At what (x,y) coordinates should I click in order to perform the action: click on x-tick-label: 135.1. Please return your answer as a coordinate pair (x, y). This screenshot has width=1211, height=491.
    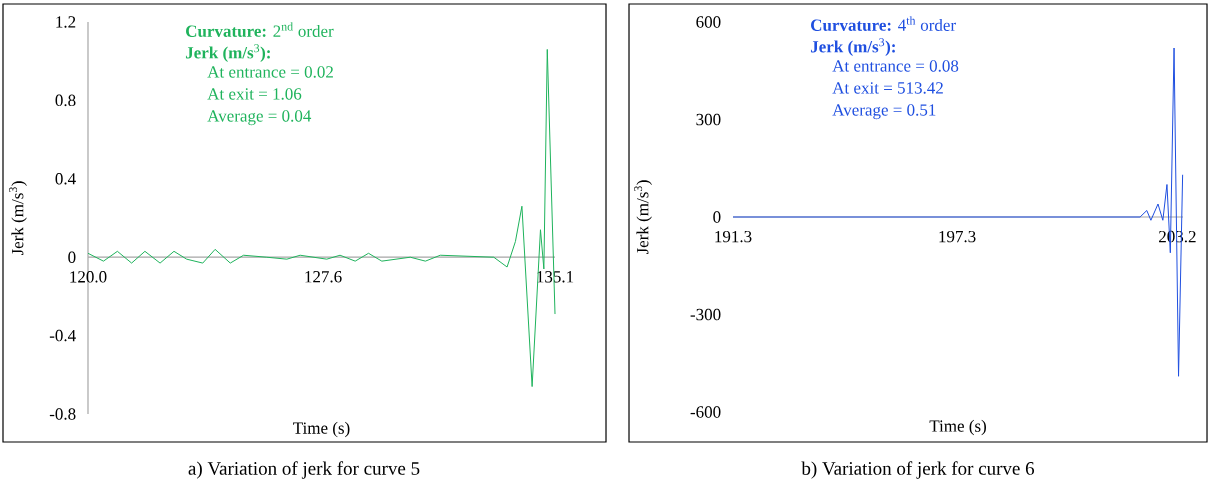
    Looking at the image, I should click on (555, 277).